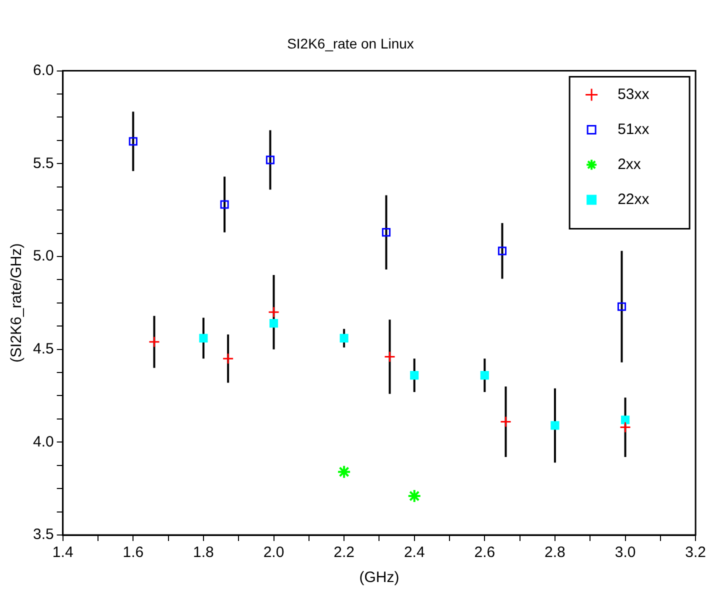  What do you see at coordinates (43, 441) in the screenshot?
I see `y-tick-label: 4.0` at bounding box center [43, 441].